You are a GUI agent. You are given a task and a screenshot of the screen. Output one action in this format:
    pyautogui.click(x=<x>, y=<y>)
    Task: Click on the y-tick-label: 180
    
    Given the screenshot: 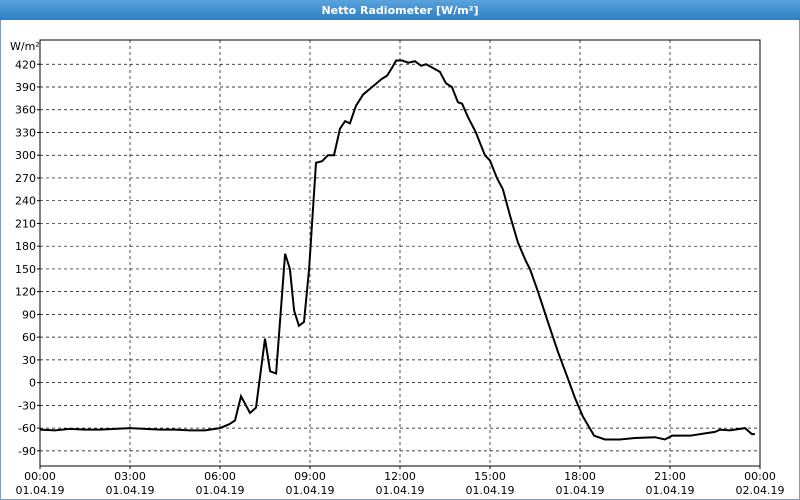 What is the action you would take?
    pyautogui.click(x=25, y=246)
    